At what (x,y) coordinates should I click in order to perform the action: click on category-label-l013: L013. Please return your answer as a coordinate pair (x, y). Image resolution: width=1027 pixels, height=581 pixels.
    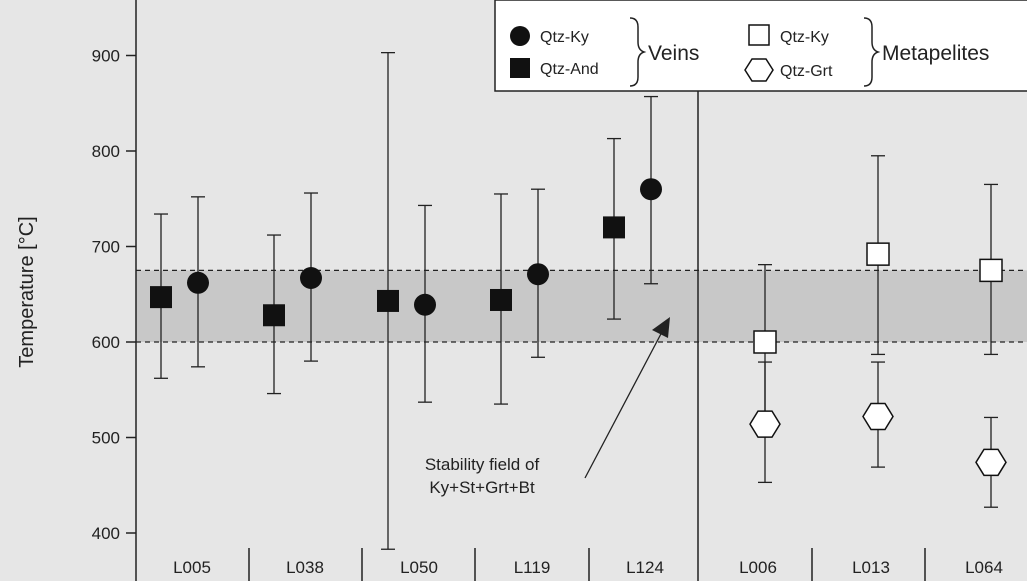
    Looking at the image, I should click on (871, 567).